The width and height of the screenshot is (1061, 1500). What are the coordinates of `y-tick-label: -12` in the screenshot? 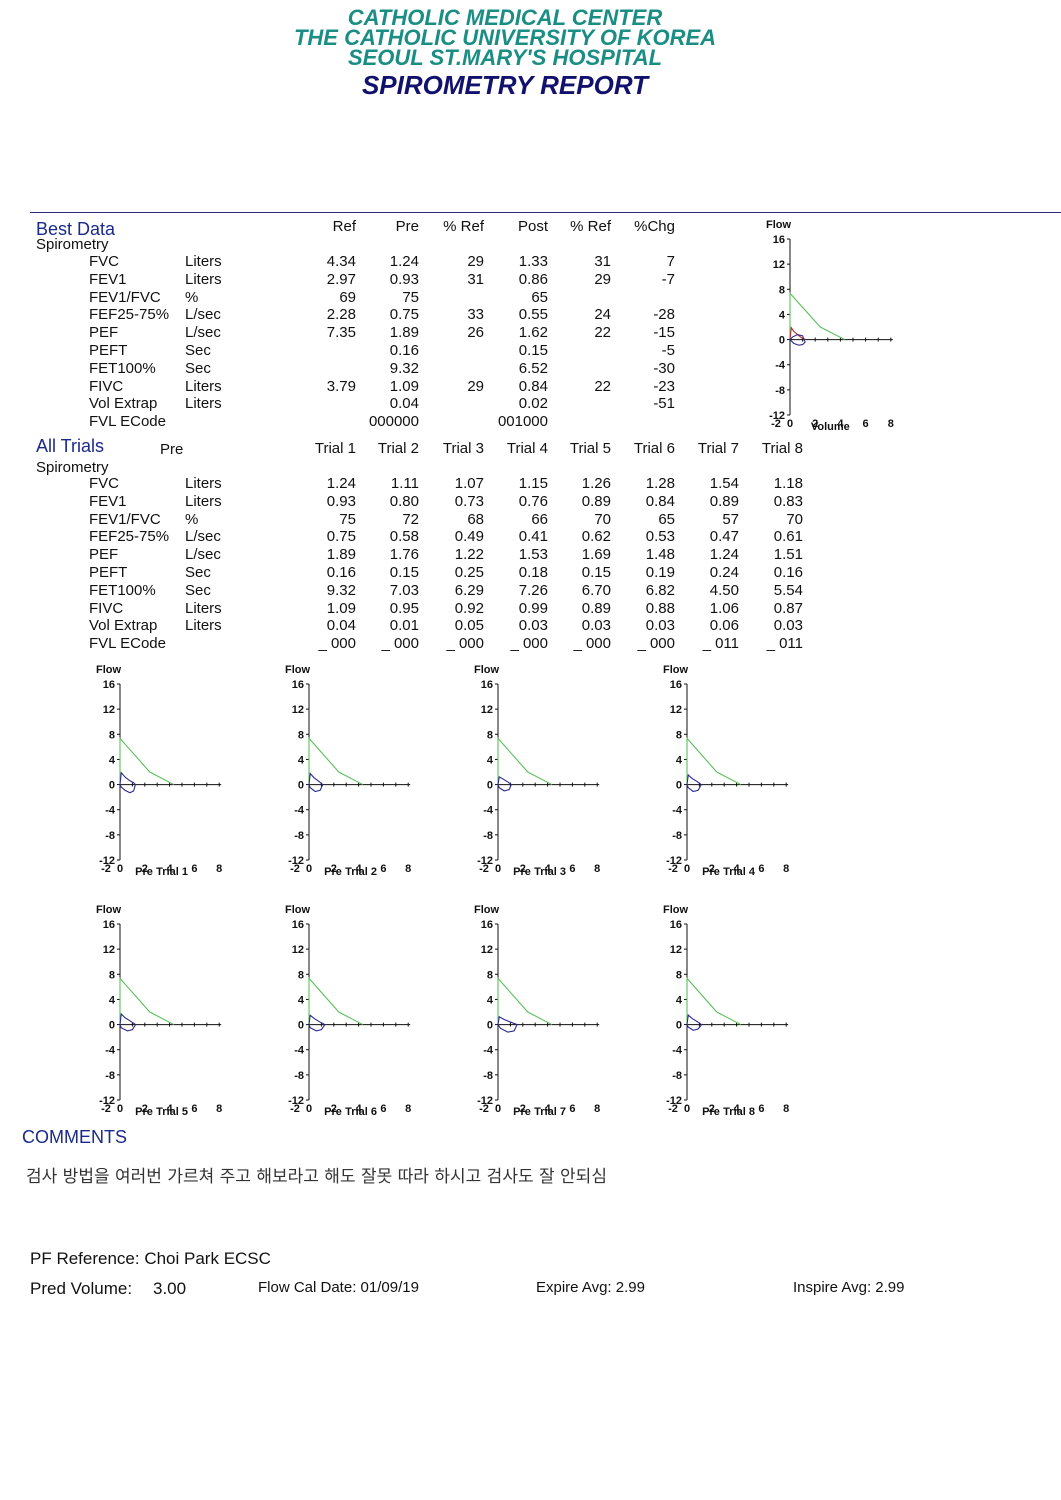 It's located at (674, 861).